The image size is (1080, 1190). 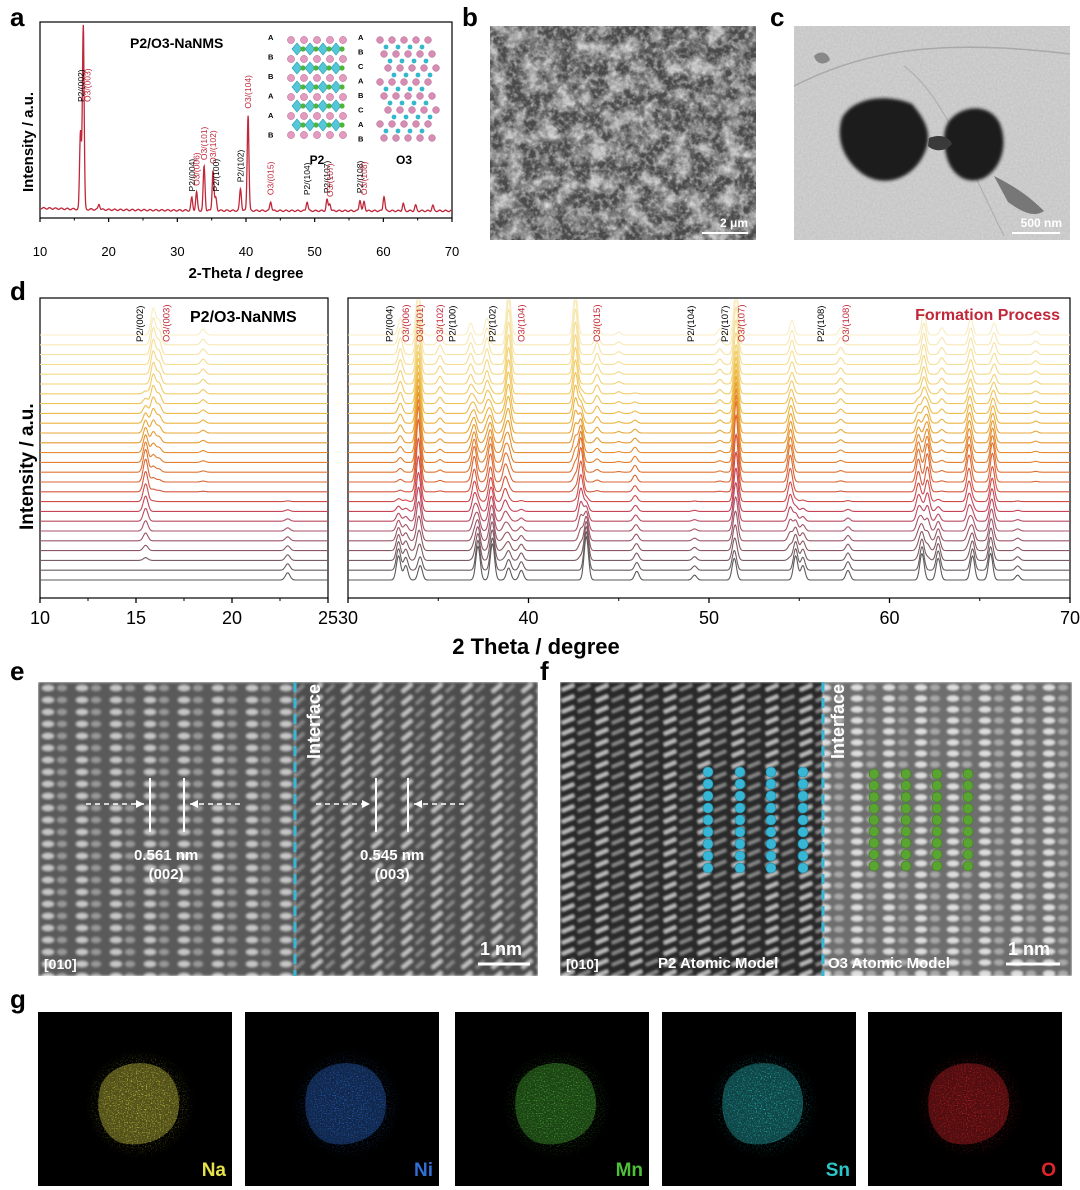 I want to click on peak-label-a: P2/(104), so click(x=307, y=178).